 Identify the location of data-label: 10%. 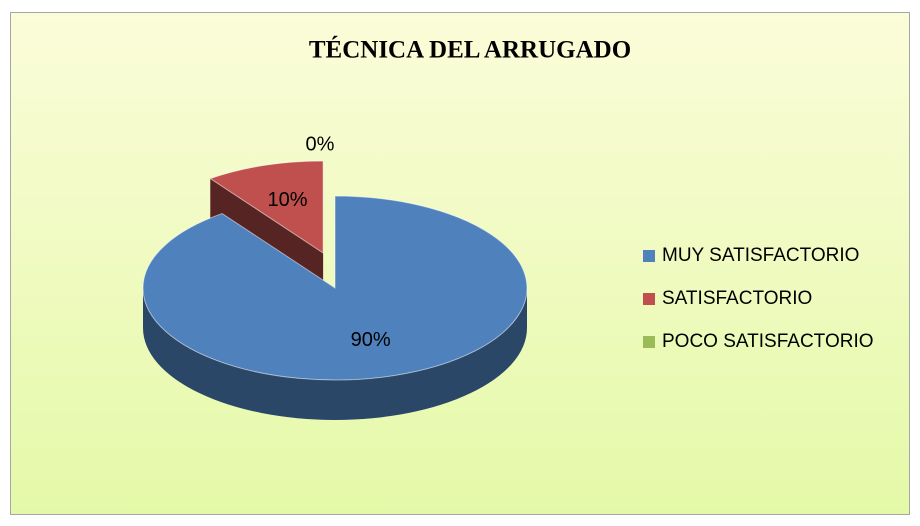
(288, 200).